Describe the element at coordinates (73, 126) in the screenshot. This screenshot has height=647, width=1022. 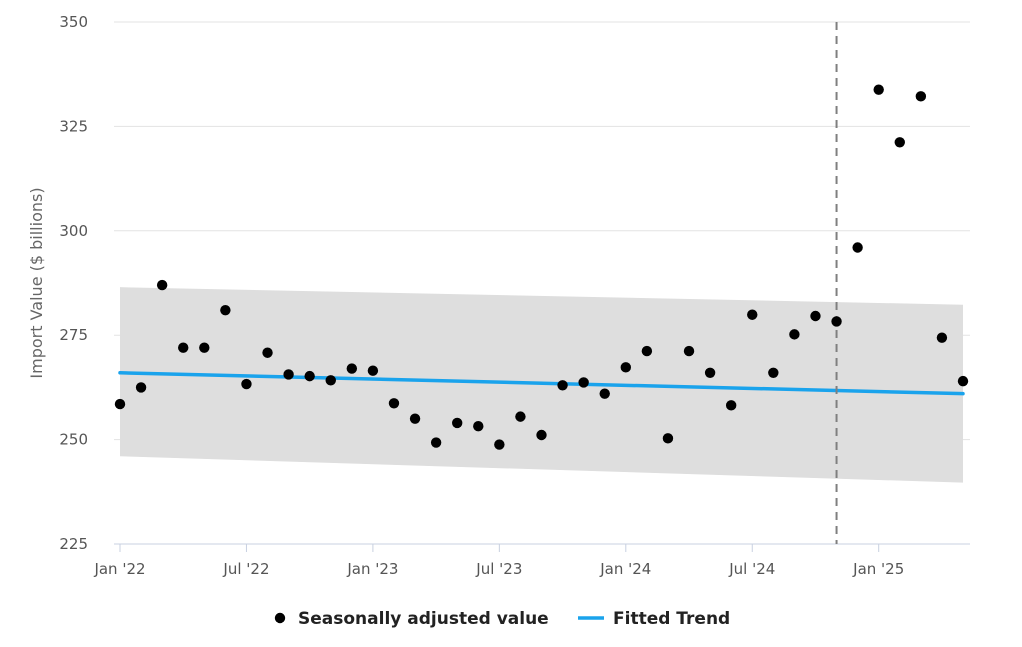
I see `y-tick-label: 325` at that location.